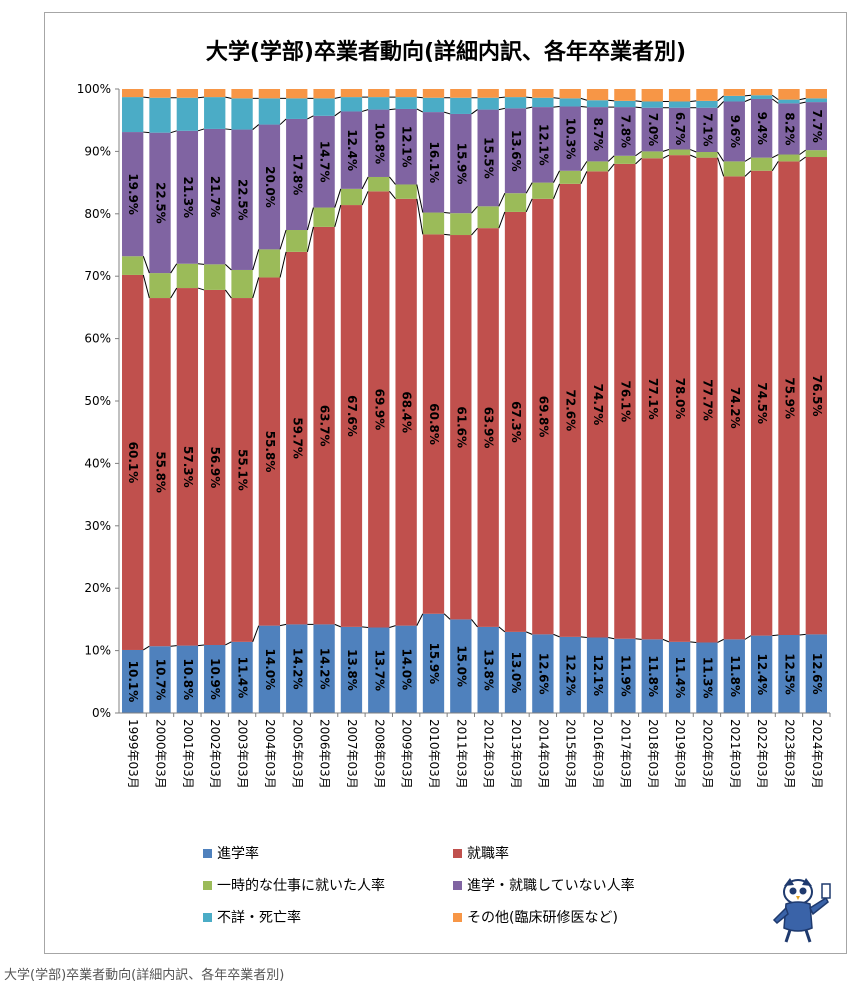 This screenshot has height=995, width=851. Describe the element at coordinates (133, 463) in the screenshot. I see `data-label: 60.1%` at that location.